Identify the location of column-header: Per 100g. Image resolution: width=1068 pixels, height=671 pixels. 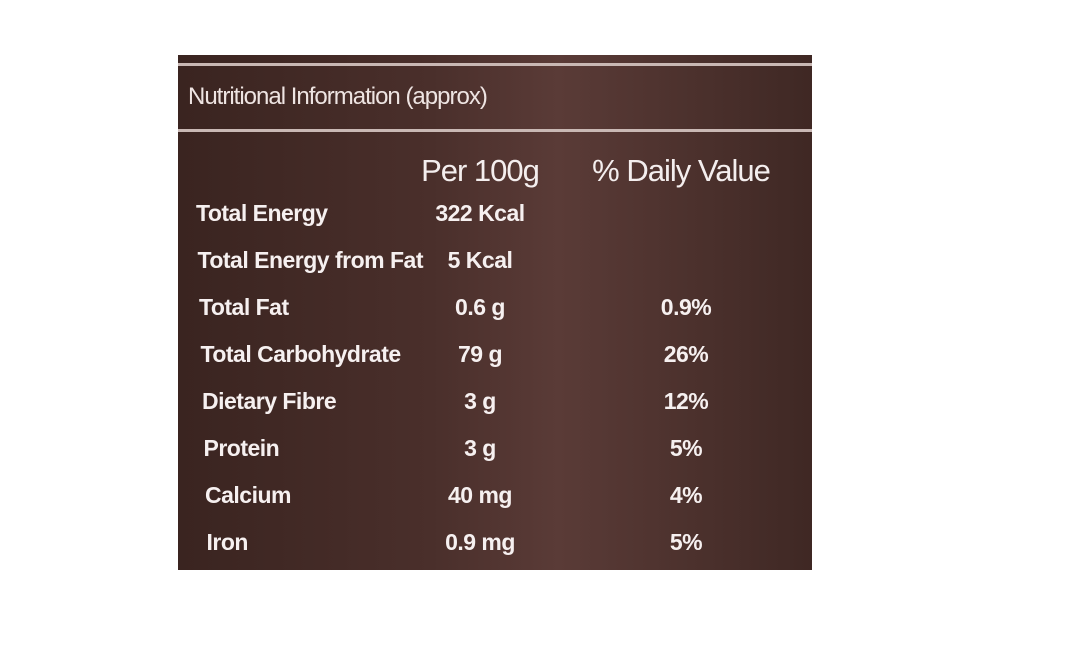
(480, 170).